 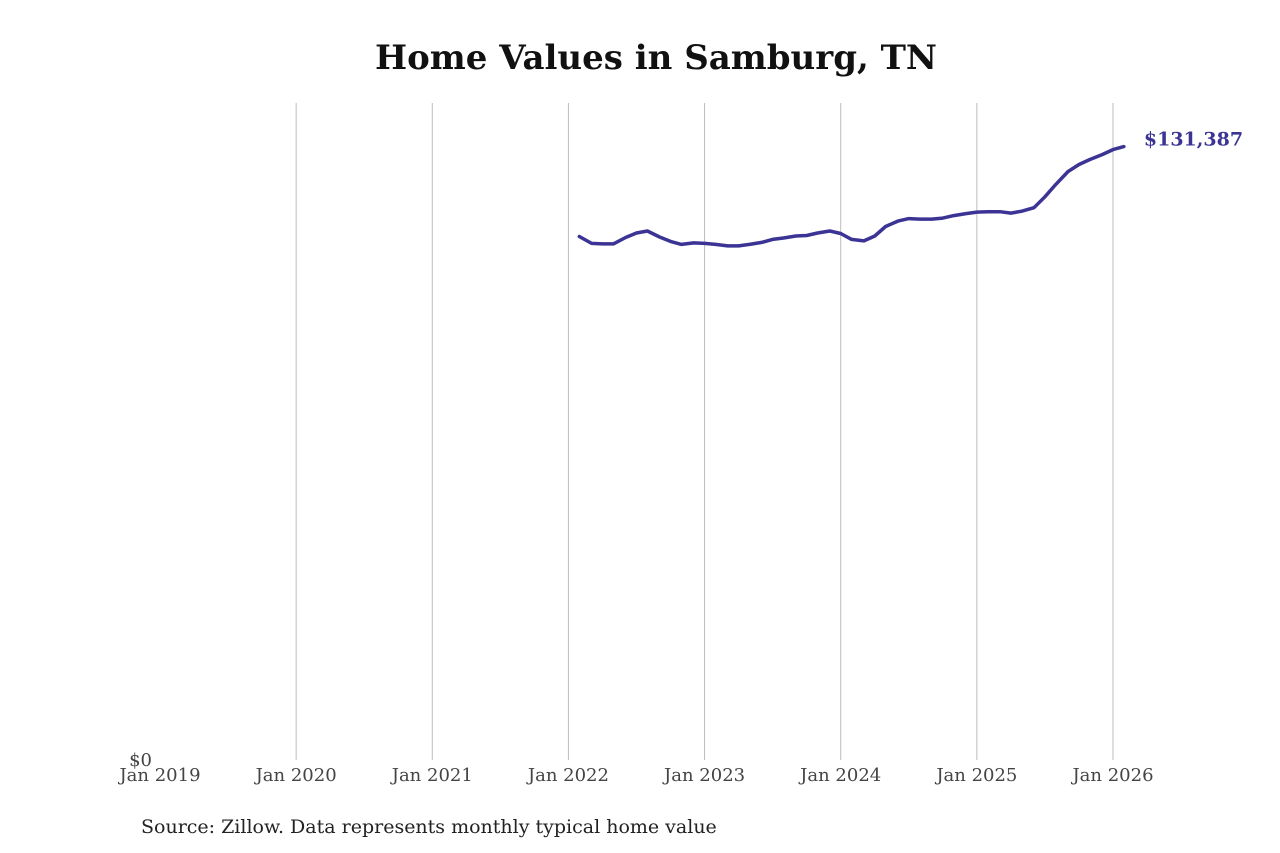 I want to click on x-tick-label: Jan 2020, so click(x=295, y=775).